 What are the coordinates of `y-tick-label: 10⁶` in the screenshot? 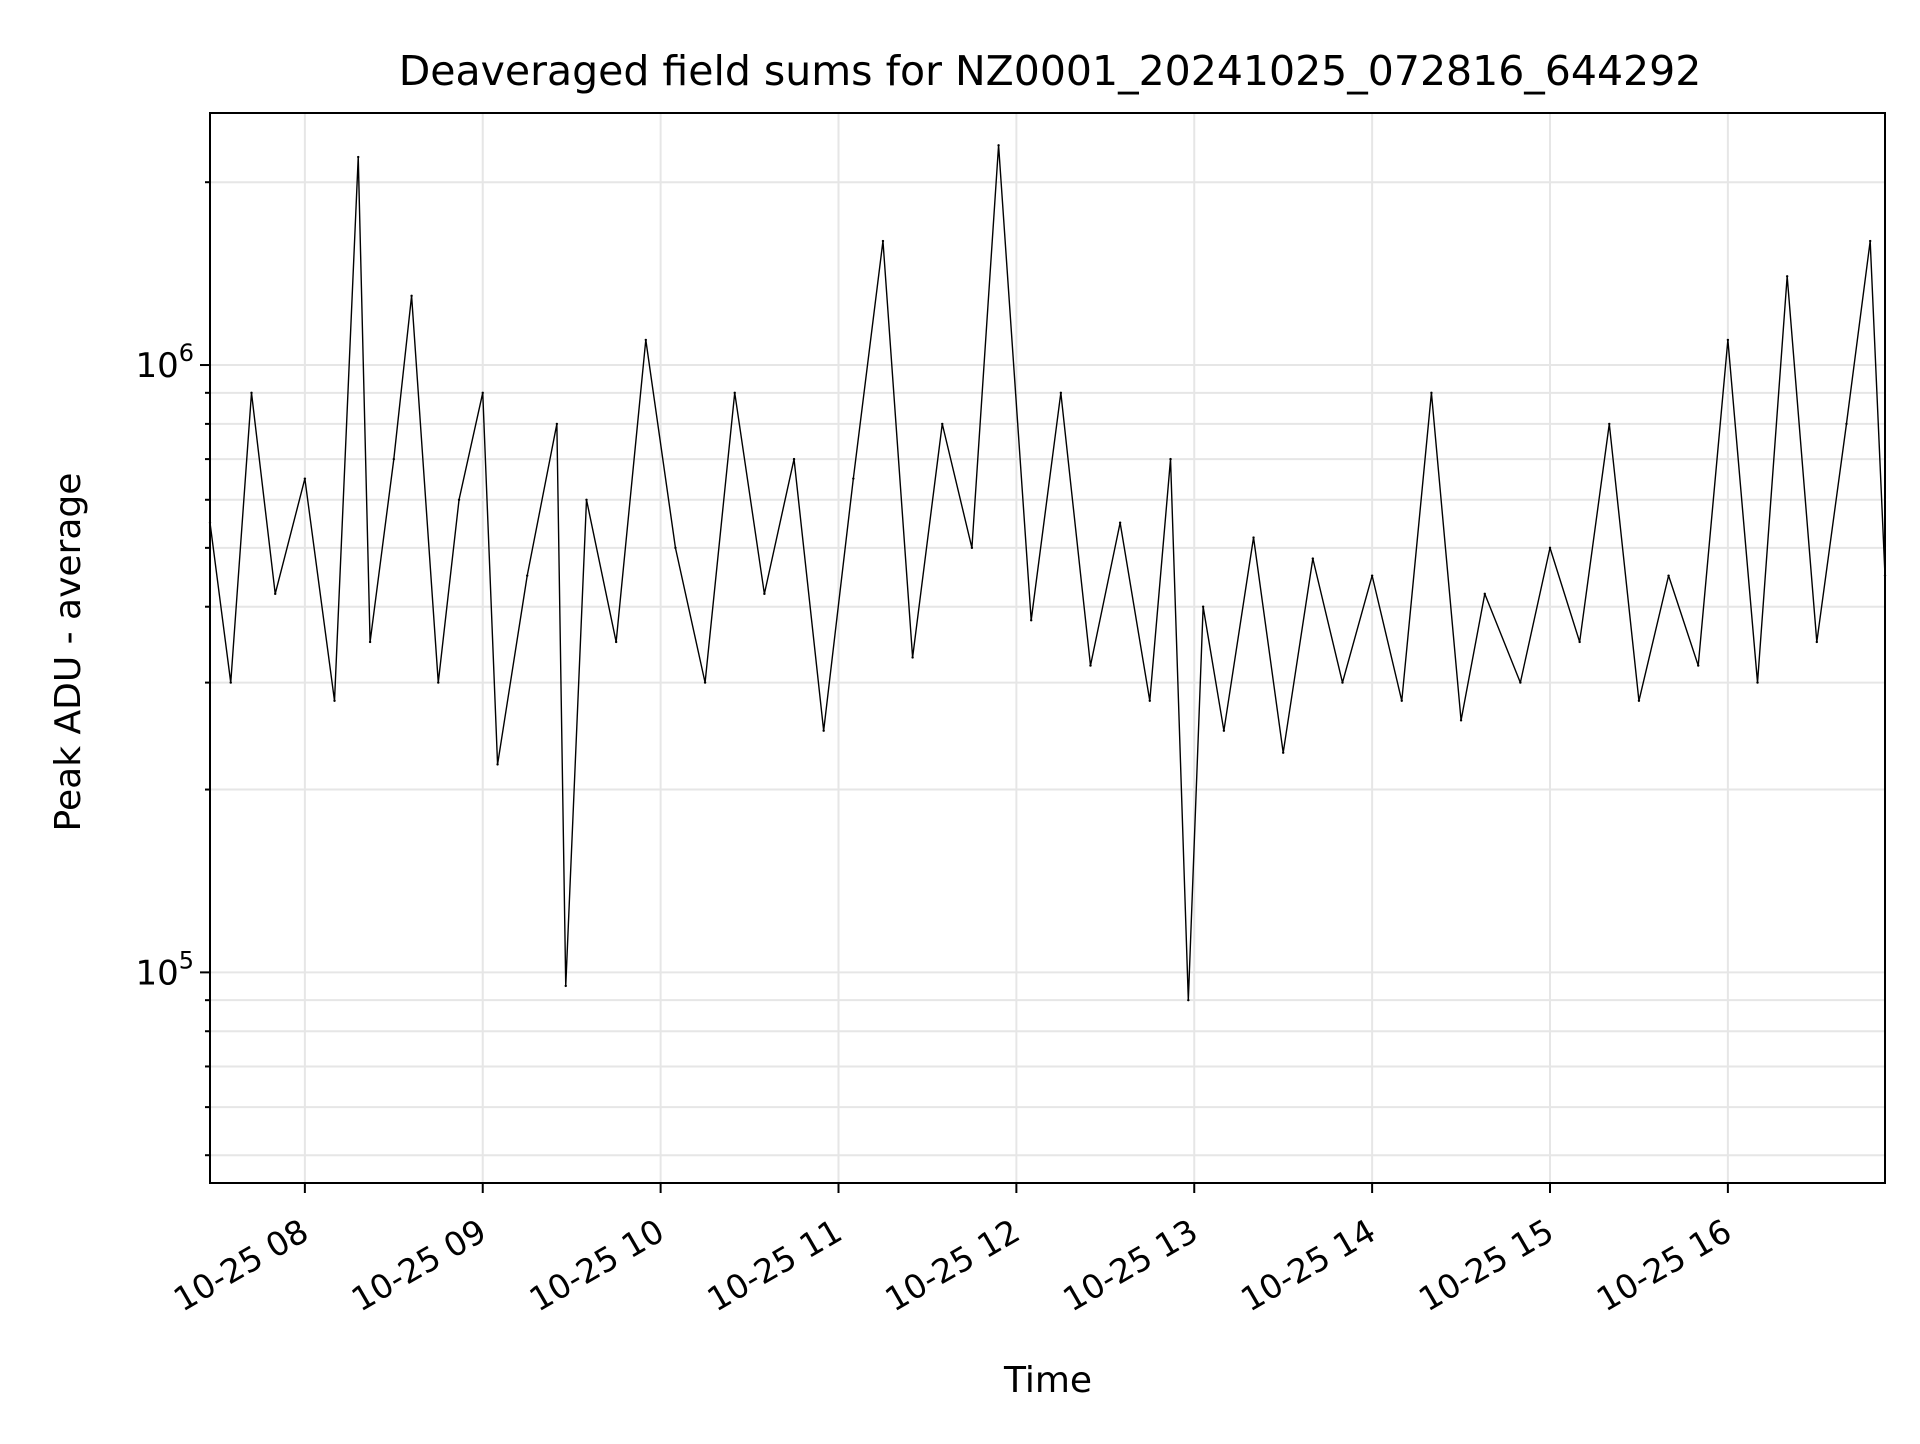 It's located at (164, 362).